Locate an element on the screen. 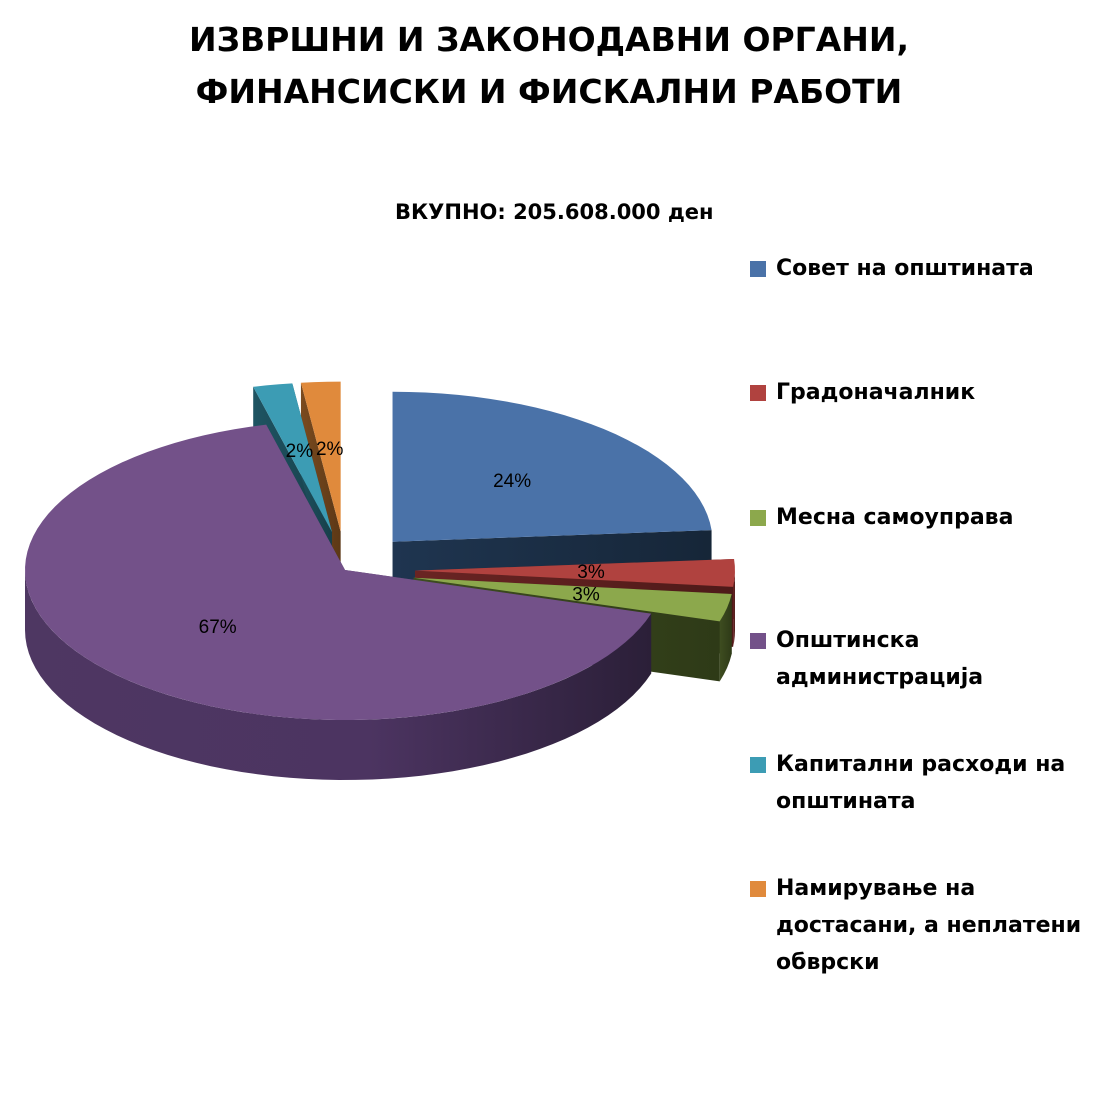 The image size is (1098, 1105). legend-label-line: обврски is located at coordinates (828, 962).